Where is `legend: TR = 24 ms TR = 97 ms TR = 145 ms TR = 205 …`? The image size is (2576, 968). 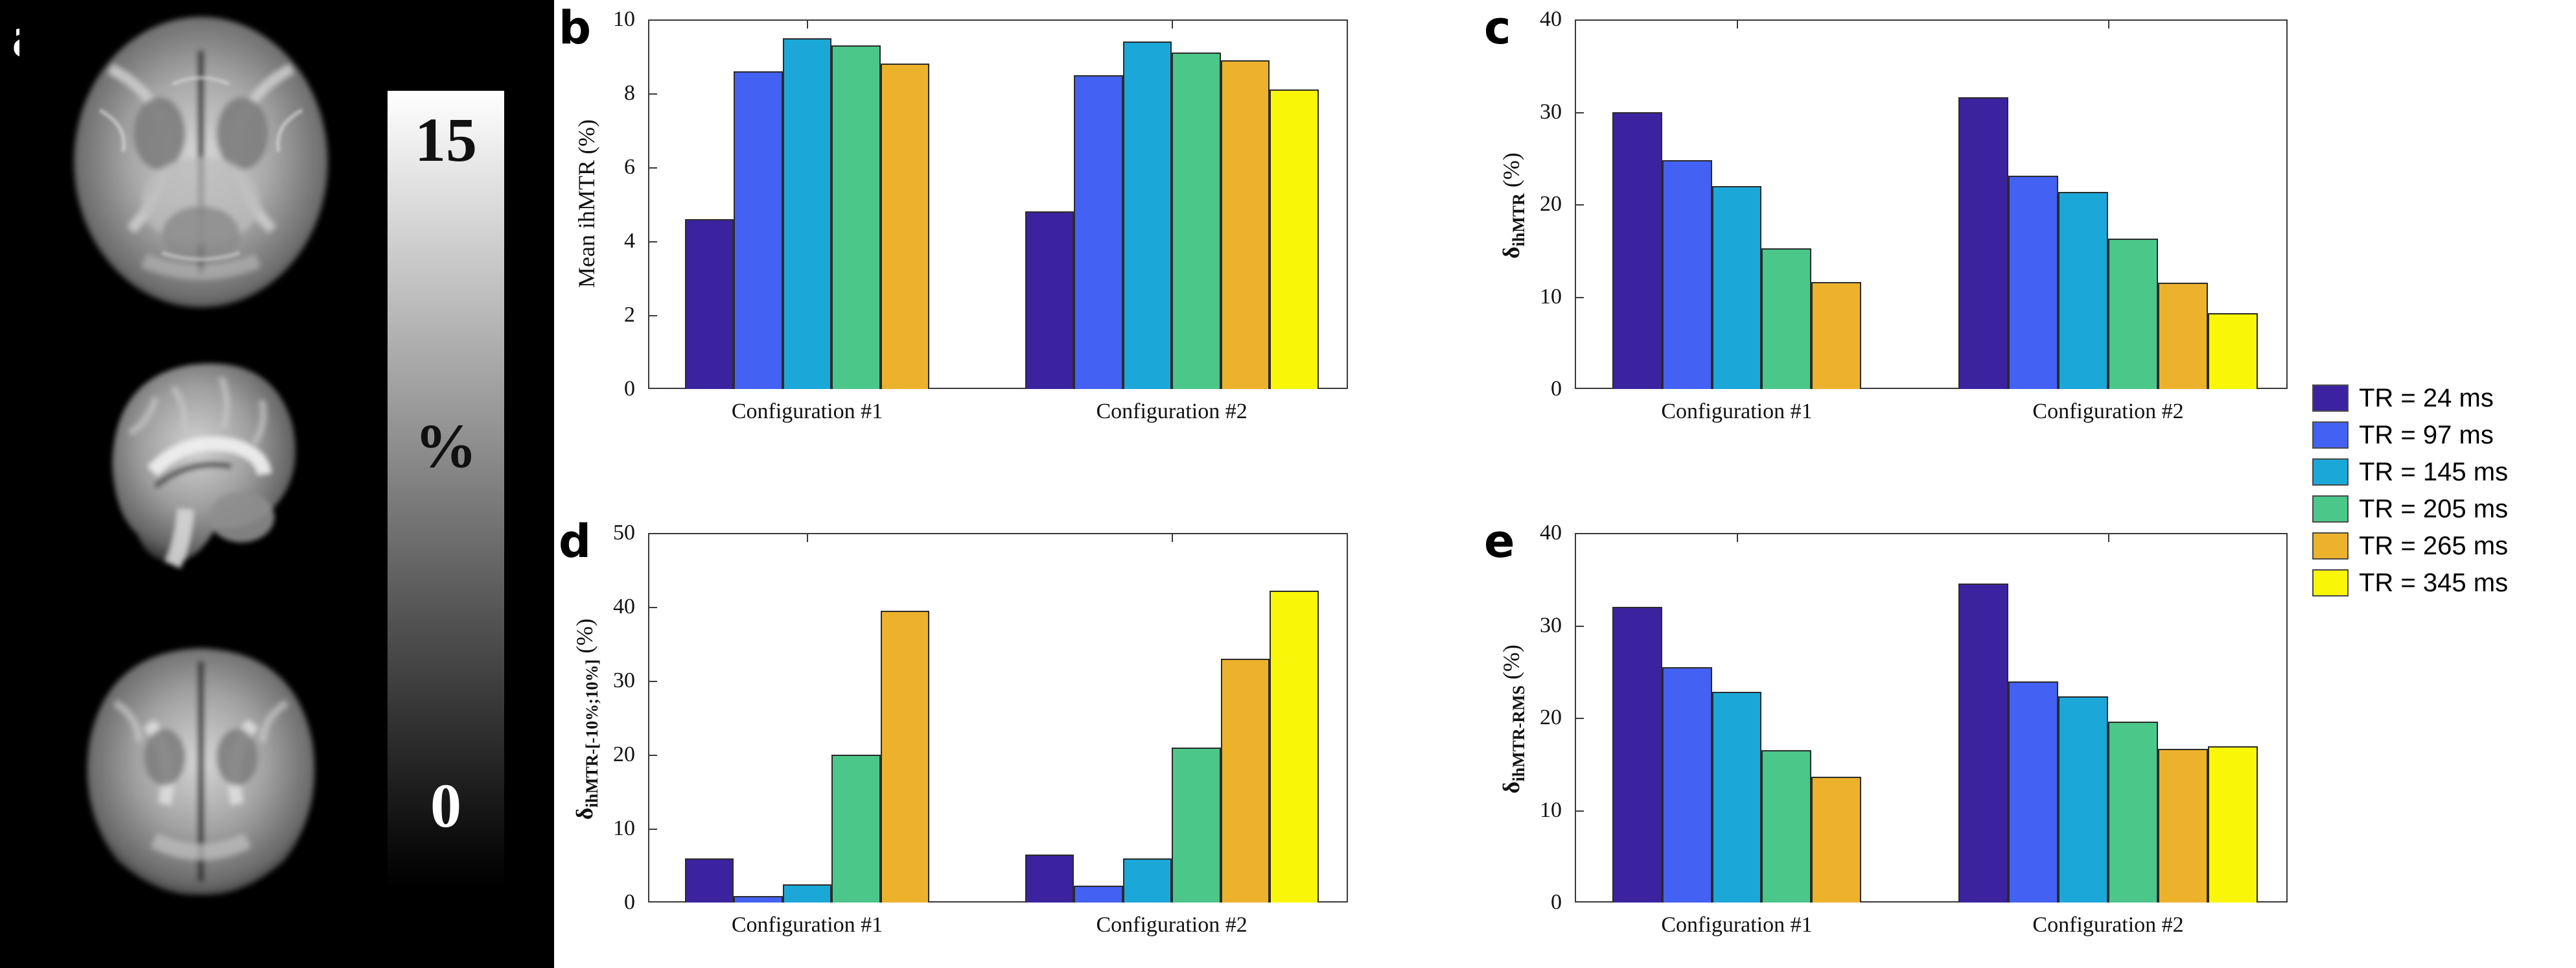 legend: TR = 24 ms TR = 97 ms TR = 145 ms TR = 205 … is located at coordinates (2410, 494).